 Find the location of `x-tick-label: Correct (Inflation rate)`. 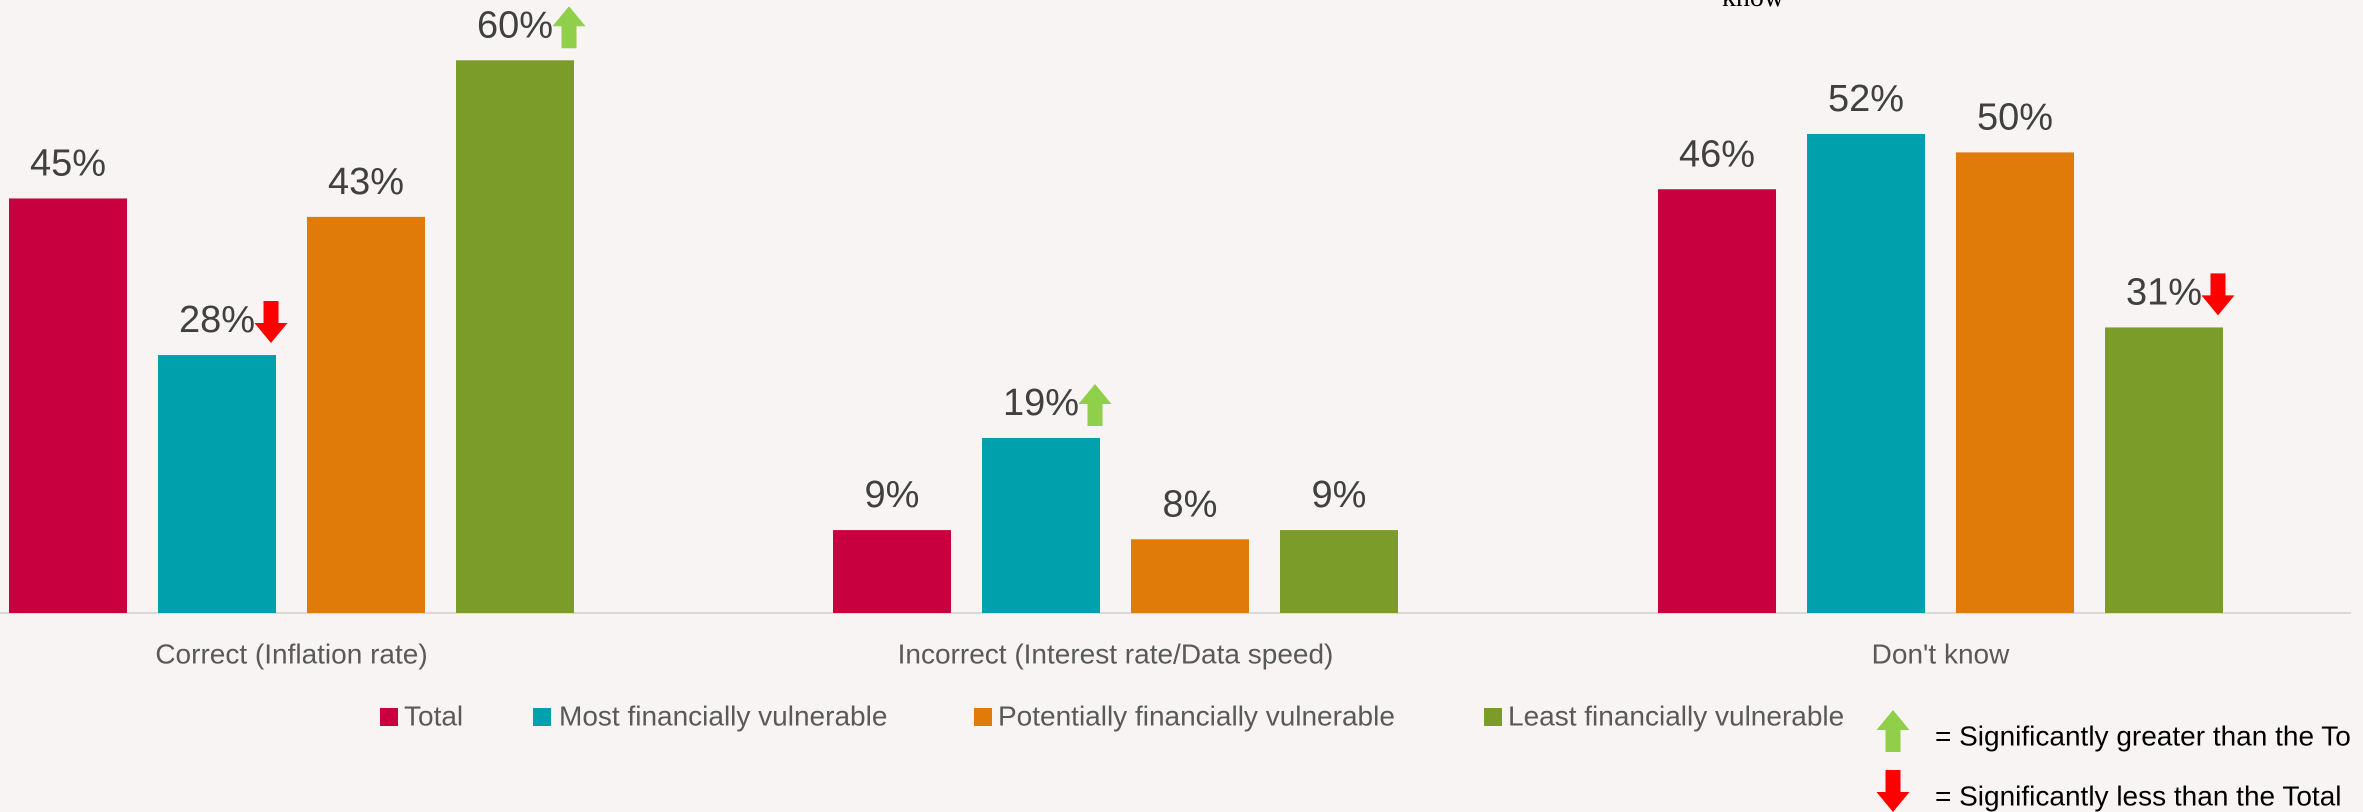

x-tick-label: Correct (Inflation rate) is located at coordinates (291, 653).